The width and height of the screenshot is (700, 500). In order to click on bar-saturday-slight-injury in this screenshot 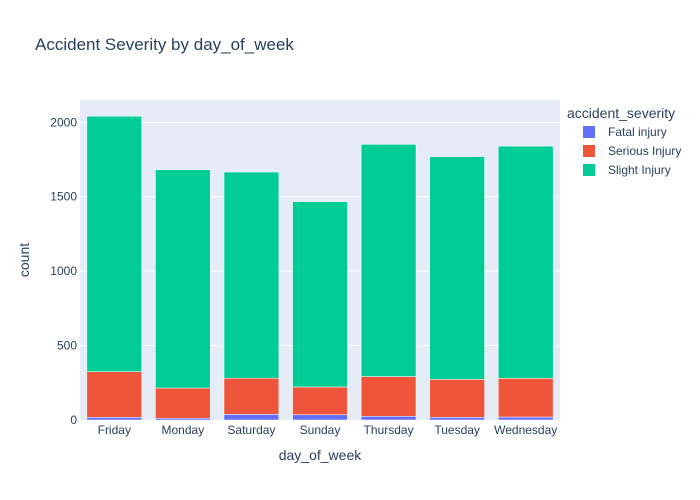, I will do `click(251, 275)`.